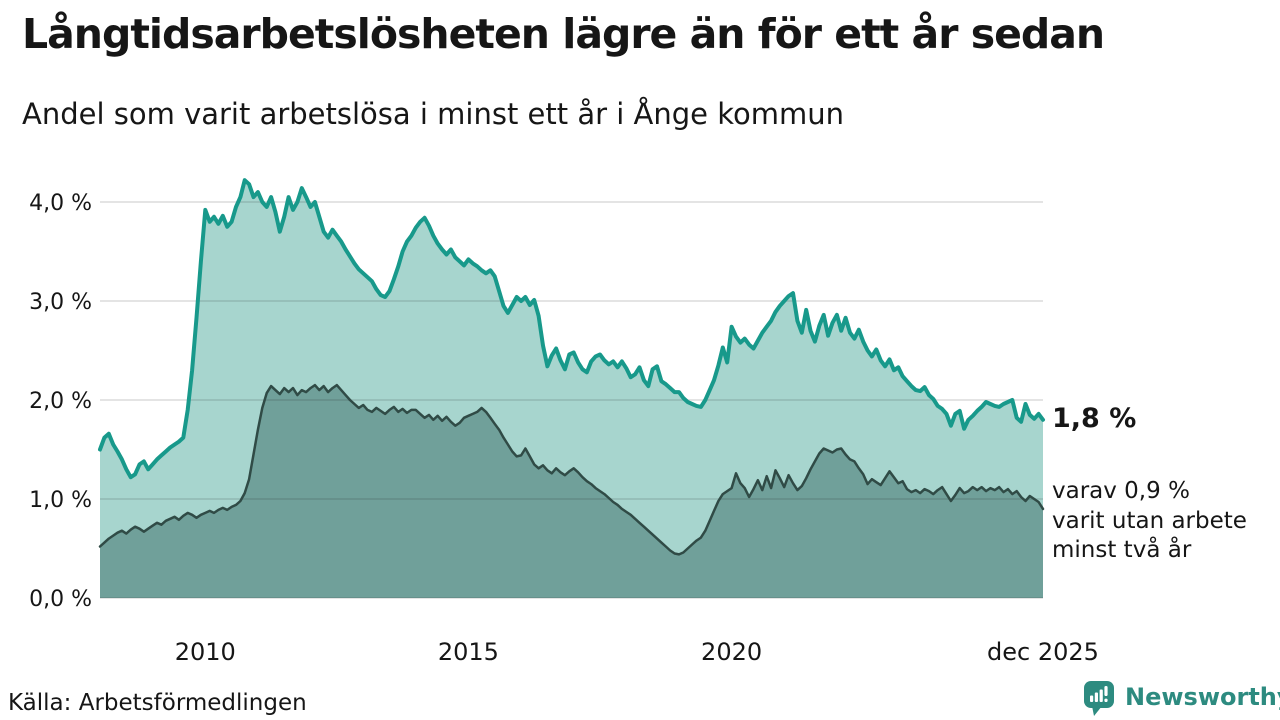  I want to click on secondary-annotation-line3: minst två år, so click(1122, 550).